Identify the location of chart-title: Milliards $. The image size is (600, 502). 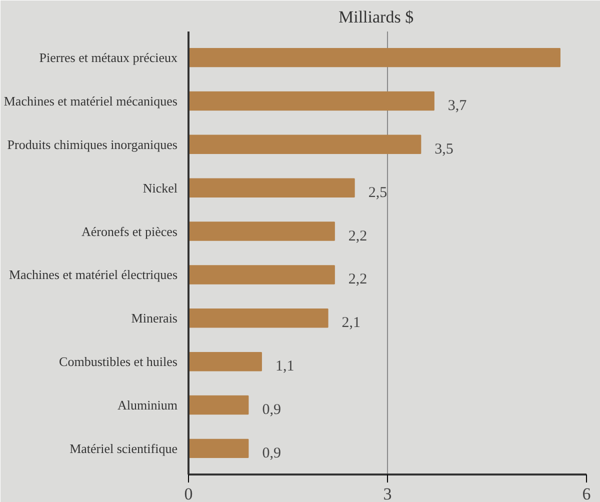
(376, 17).